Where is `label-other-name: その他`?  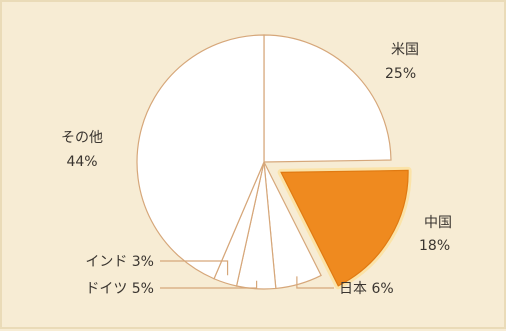
label-other-name: その他 is located at coordinates (82, 138).